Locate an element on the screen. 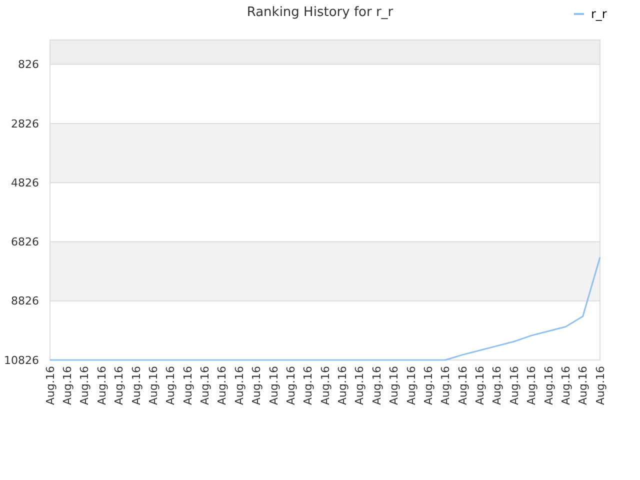 This screenshot has height=480, width=640. y-tick-label: 4826 is located at coordinates (25, 183).